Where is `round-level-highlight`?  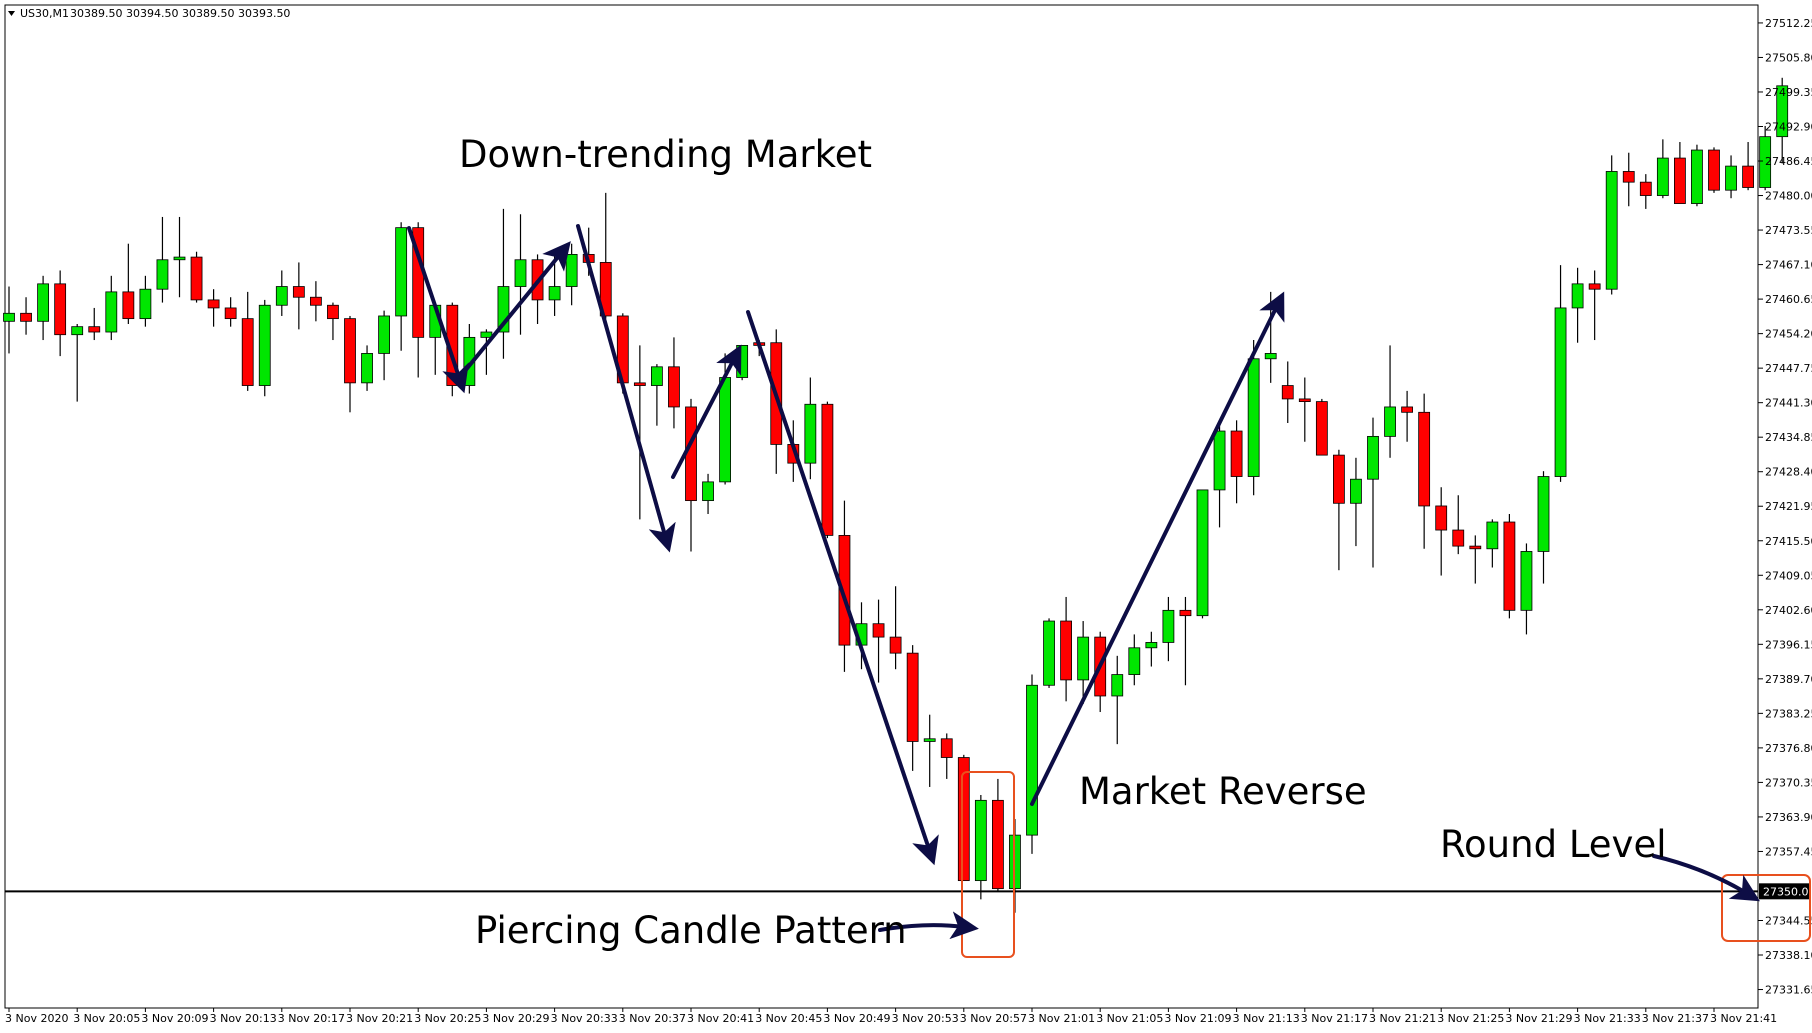 round-level-highlight is located at coordinates (1766, 908).